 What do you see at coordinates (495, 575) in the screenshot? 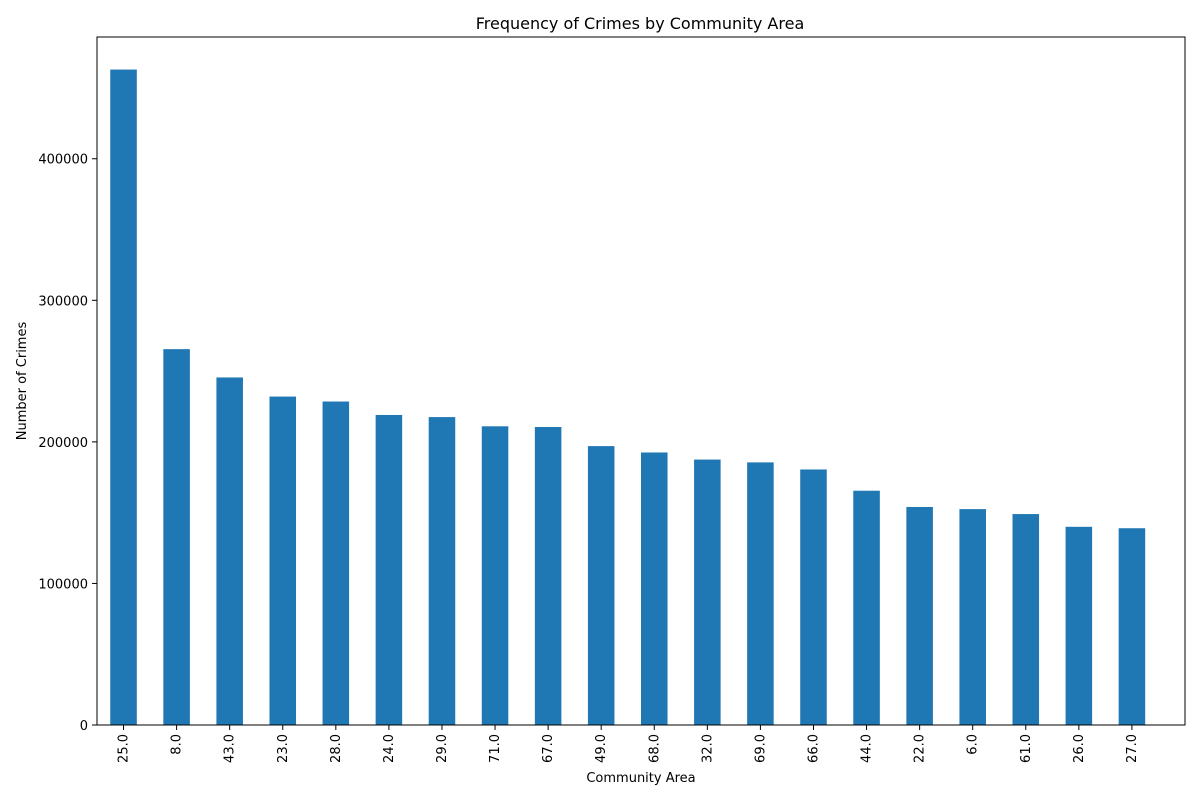
I see `bar-71.0` at bounding box center [495, 575].